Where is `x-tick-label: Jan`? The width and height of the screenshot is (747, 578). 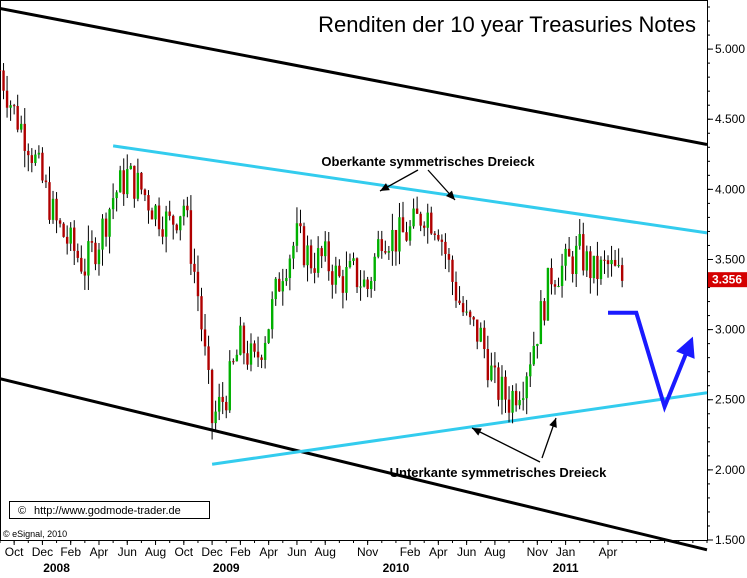 x-tick-label: Jan is located at coordinates (565, 552).